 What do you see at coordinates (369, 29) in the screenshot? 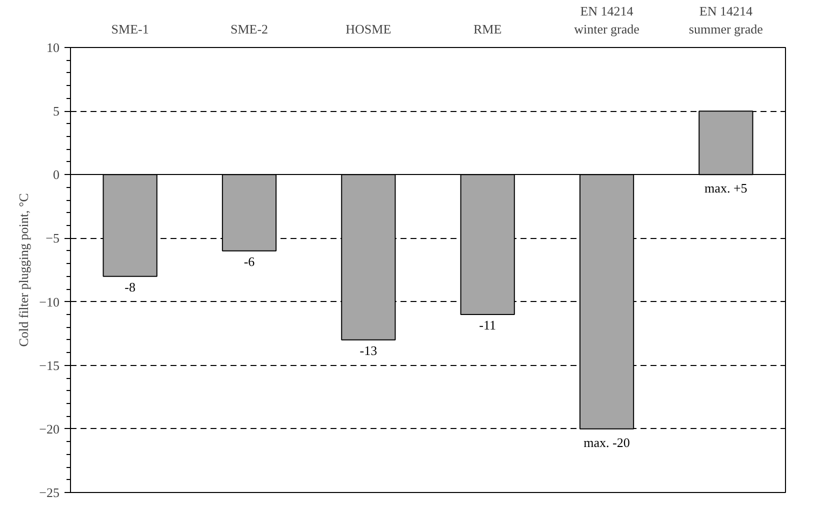
I see `x-tick-label: HOSME` at bounding box center [369, 29].